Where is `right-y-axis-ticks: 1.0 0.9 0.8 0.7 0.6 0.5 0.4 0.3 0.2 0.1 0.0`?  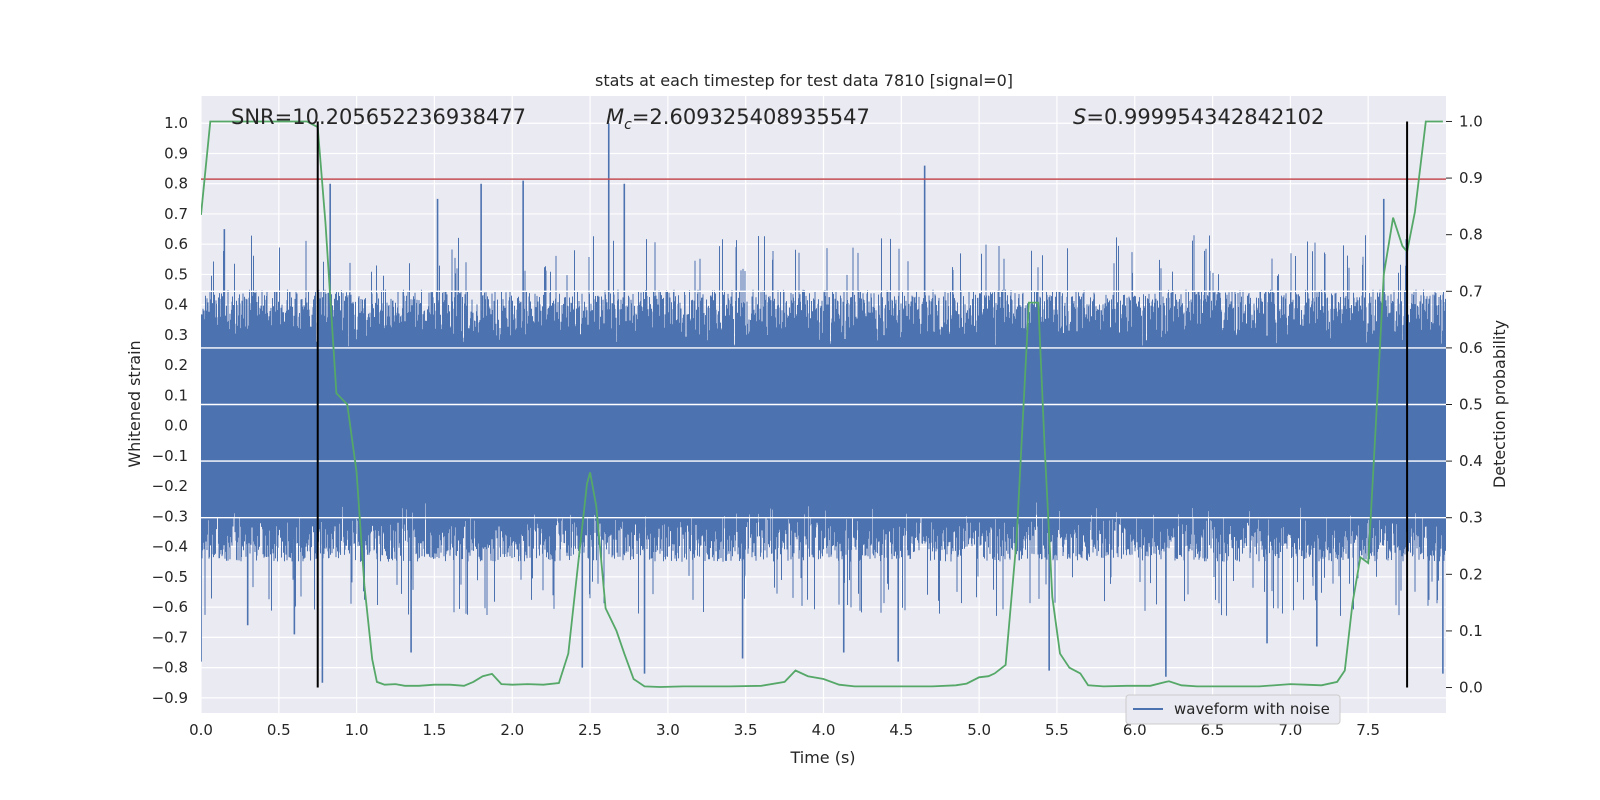
right-y-axis-ticks: 1.0 0.9 0.8 0.7 0.6 0.5 0.4 0.3 0.2 0.1 0.0 is located at coordinates (1464, 404).